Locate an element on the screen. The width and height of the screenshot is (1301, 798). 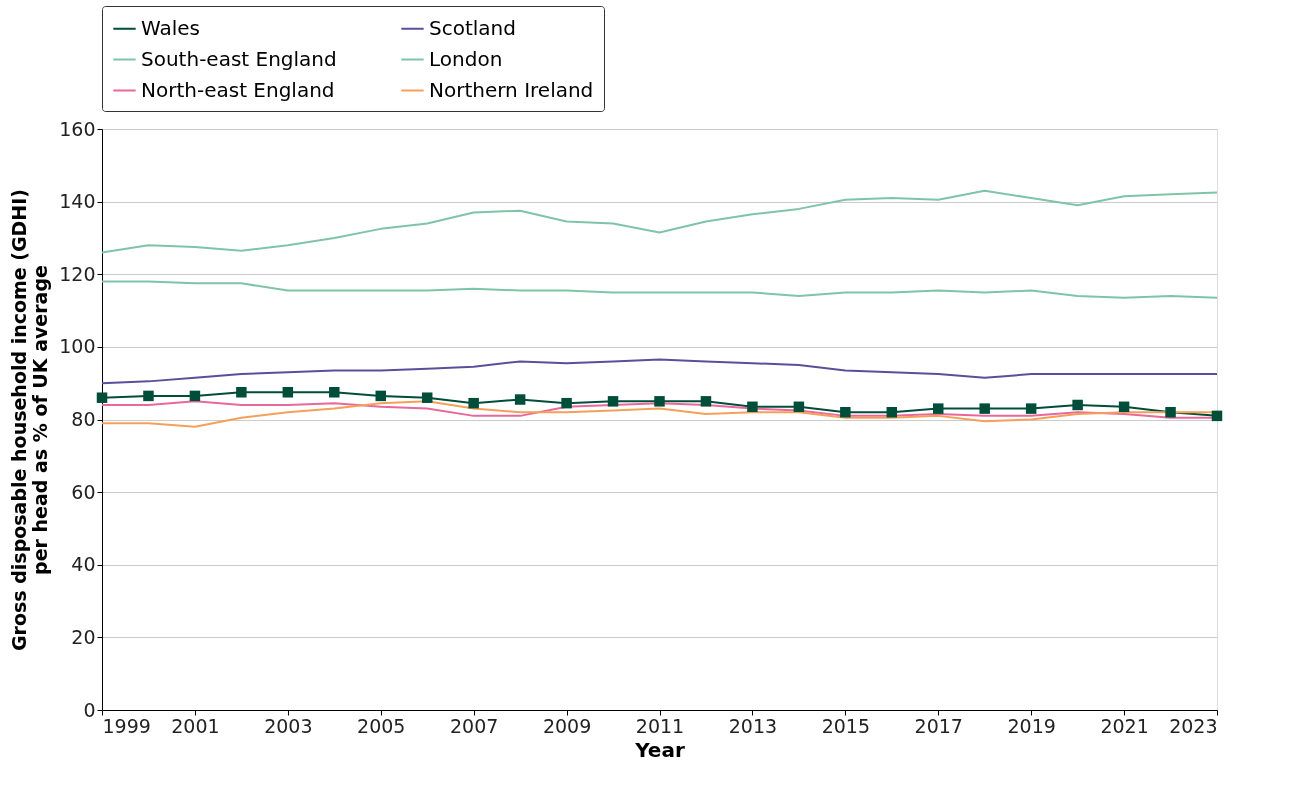
x-tick-label: 2017 is located at coordinates (938, 725).